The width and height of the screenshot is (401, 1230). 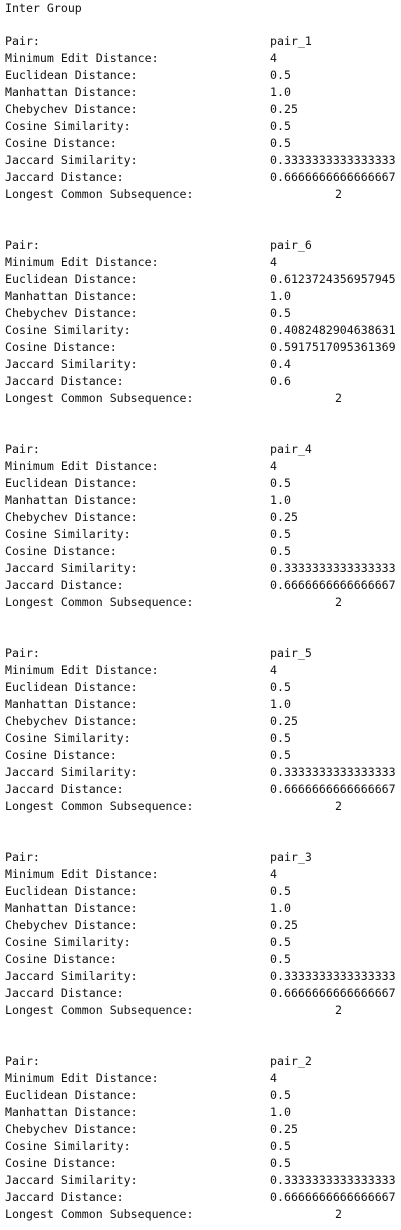 What do you see at coordinates (280, 364) in the screenshot?
I see `metric-value: 0.4` at bounding box center [280, 364].